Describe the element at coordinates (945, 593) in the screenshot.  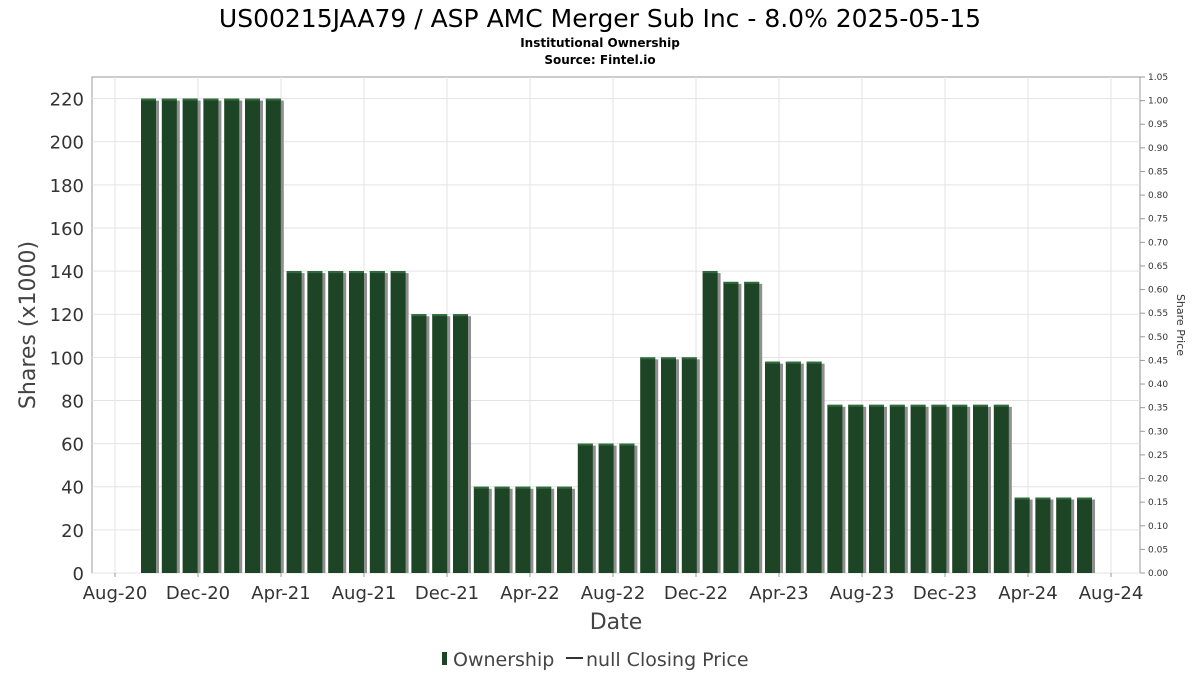
I see `x-tick-label: Dec-23` at that location.